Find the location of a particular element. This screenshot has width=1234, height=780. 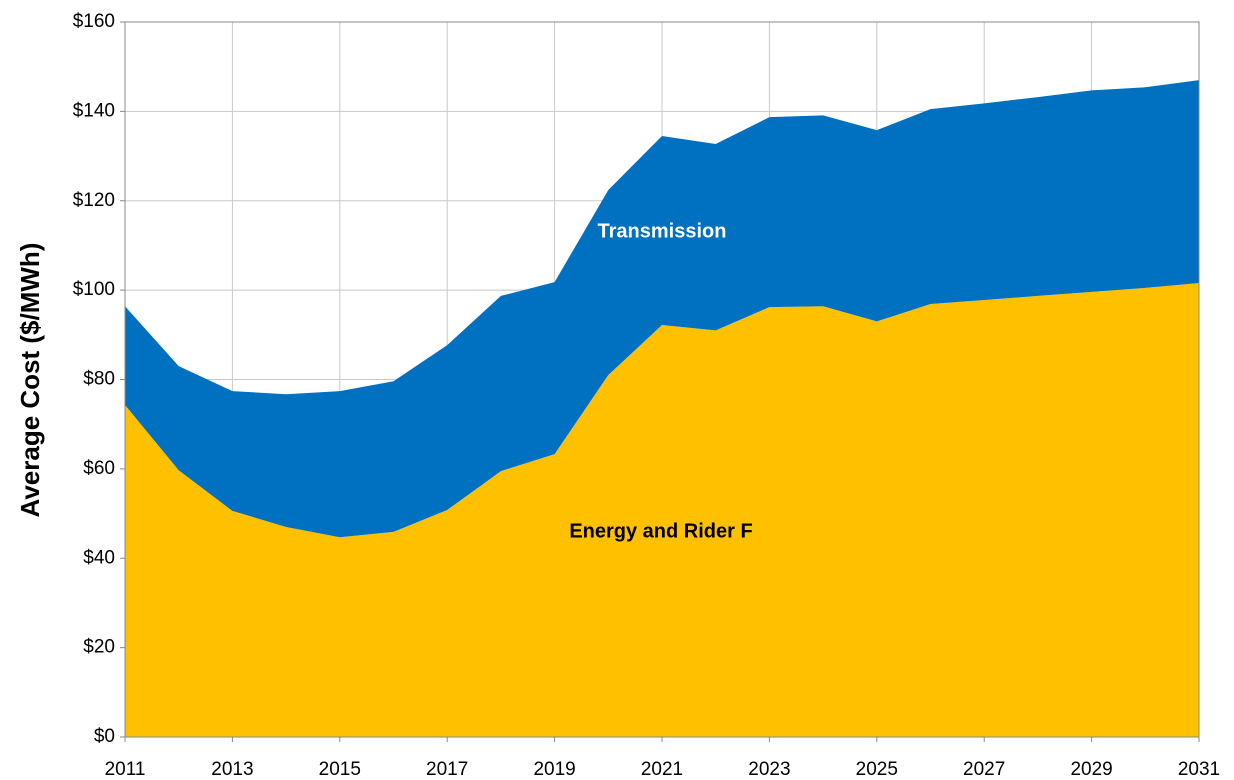

x-tick-label: 2017 is located at coordinates (447, 769).